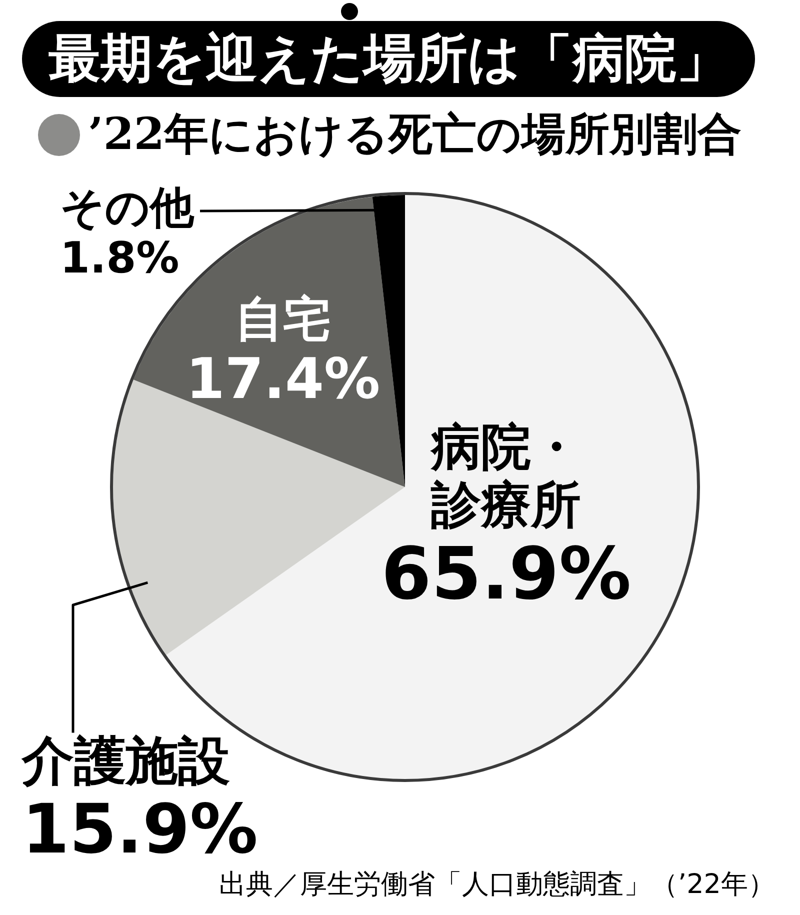 This screenshot has height=915, width=800. What do you see at coordinates (506, 574) in the screenshot?
I see `data-label: 65.9%` at bounding box center [506, 574].